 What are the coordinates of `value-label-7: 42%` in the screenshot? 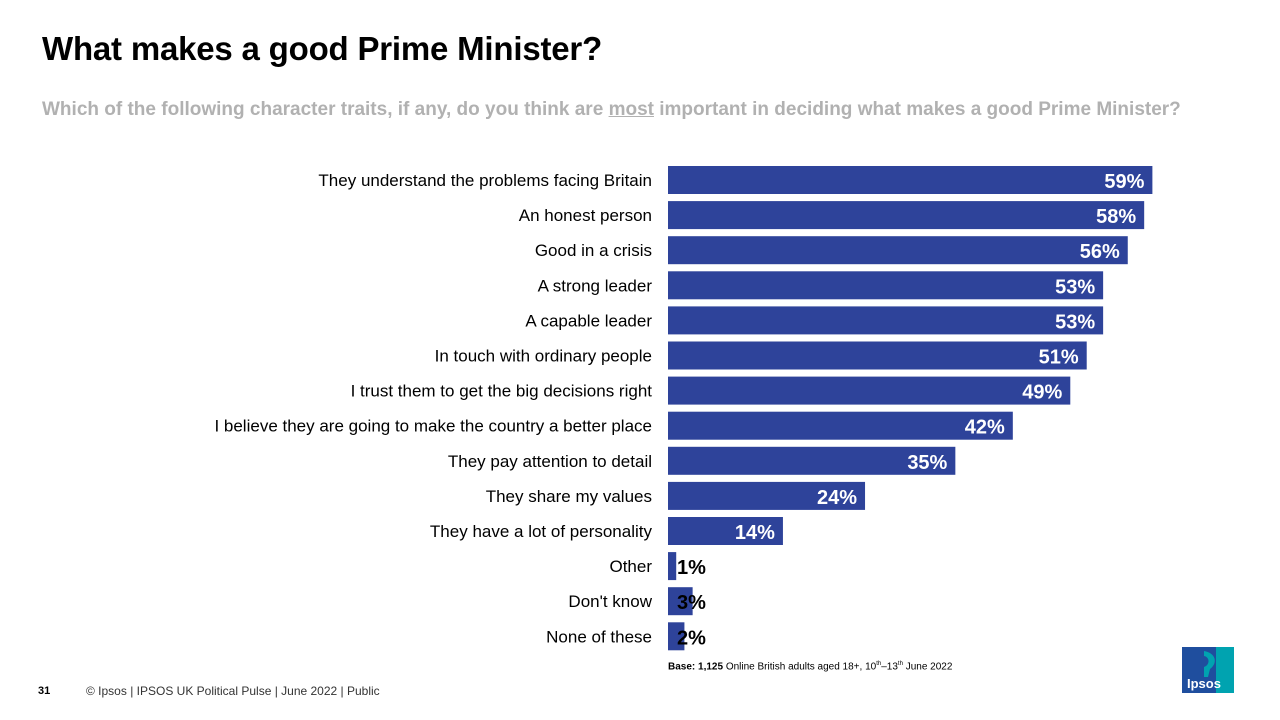 It's located at (985, 428).